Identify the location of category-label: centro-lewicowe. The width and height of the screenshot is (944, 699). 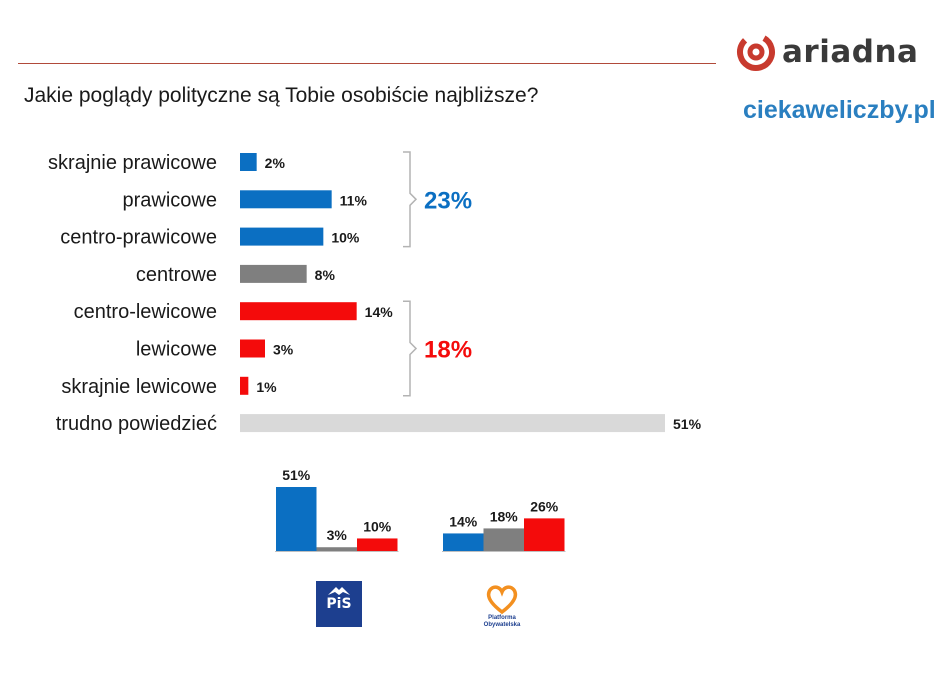
(145, 312).